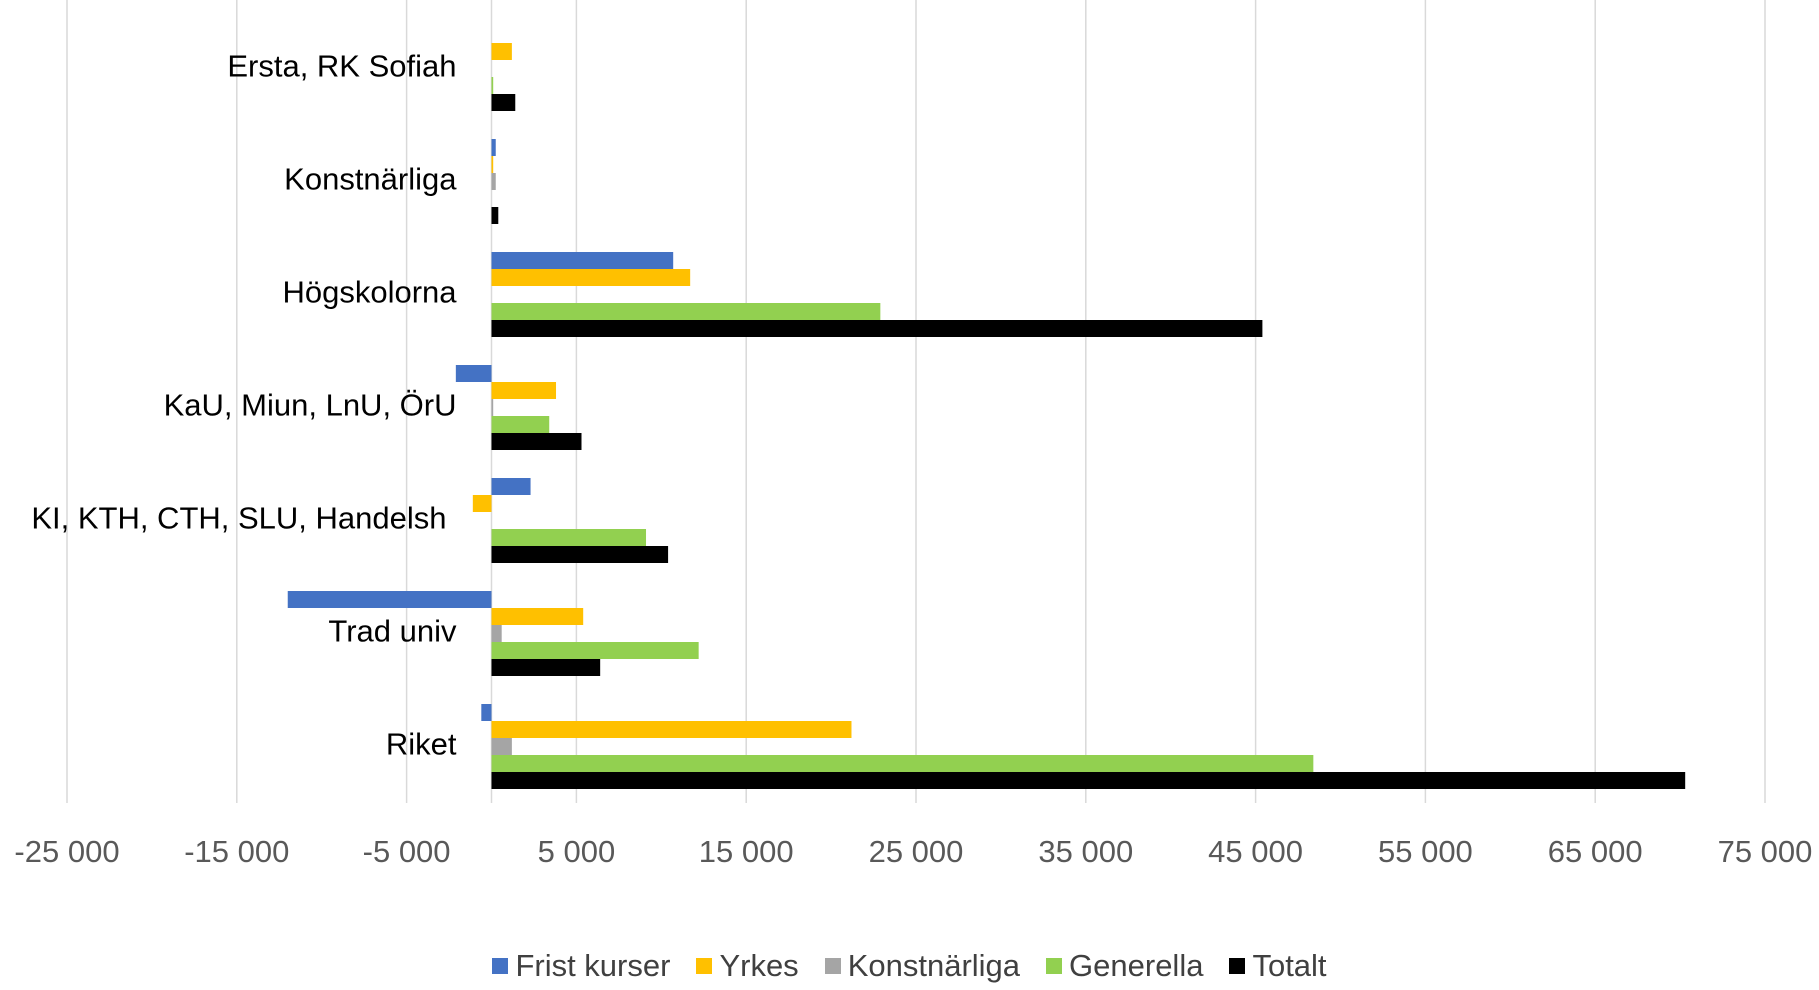 Image resolution: width=1819 pixels, height=990 pixels. What do you see at coordinates (1085, 851) in the screenshot?
I see `x-tick-label: 35 000` at bounding box center [1085, 851].